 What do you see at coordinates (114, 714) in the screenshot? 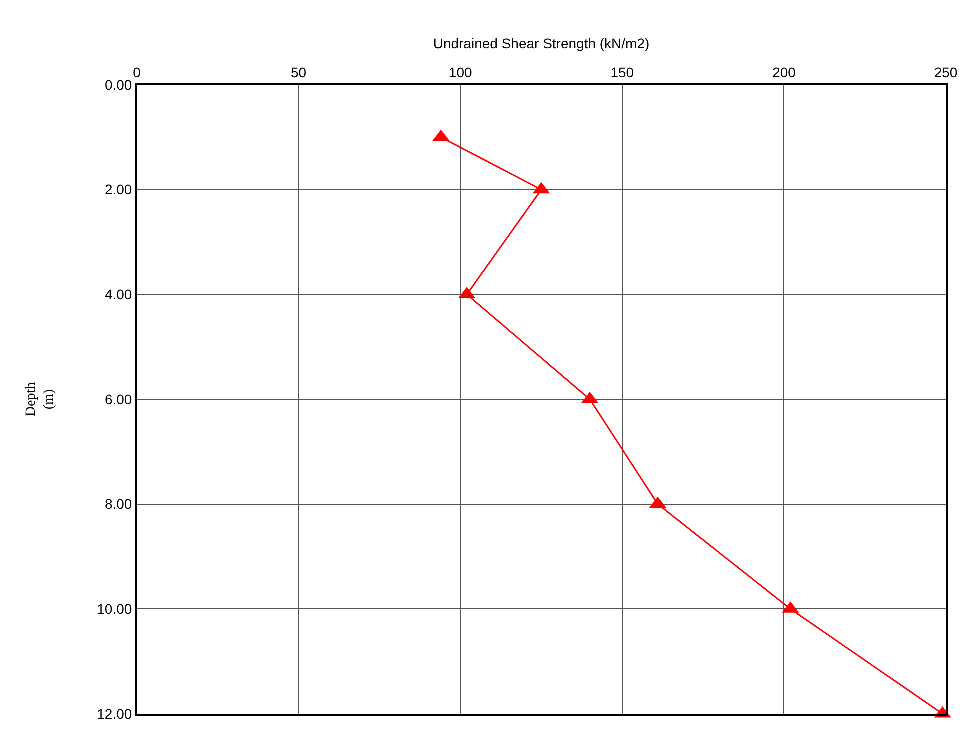
I see `y-tick-label: 12.00` at bounding box center [114, 714].